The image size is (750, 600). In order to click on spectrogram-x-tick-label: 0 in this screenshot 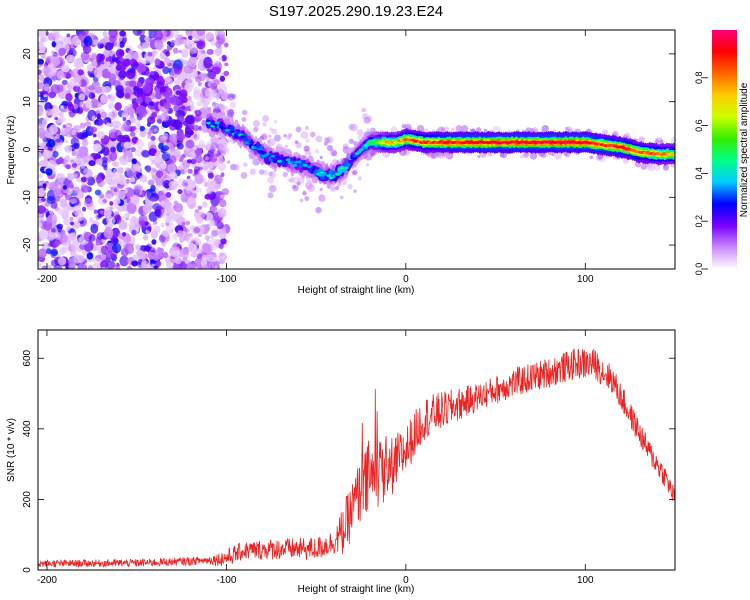, I will do `click(406, 279)`.